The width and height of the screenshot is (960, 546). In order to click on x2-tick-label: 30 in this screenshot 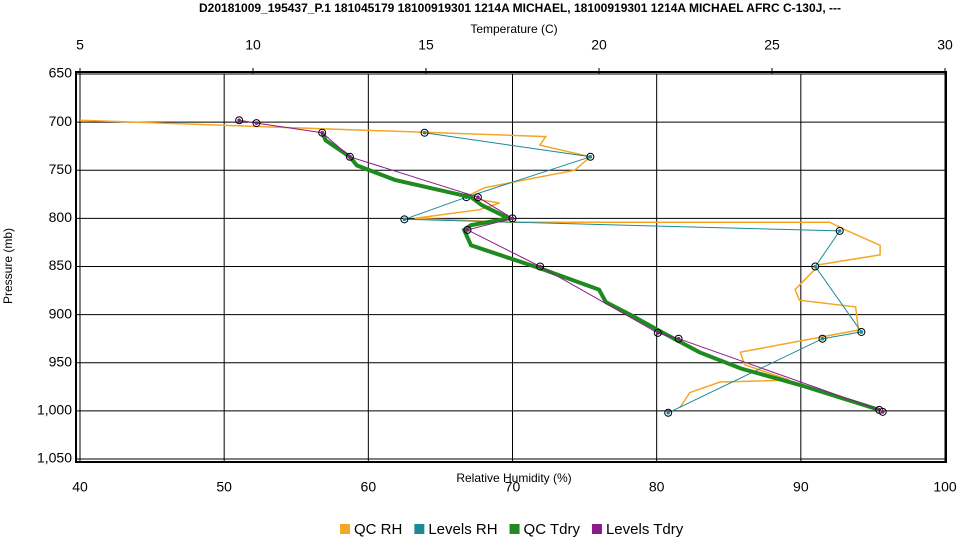, I will do `click(945, 45)`.